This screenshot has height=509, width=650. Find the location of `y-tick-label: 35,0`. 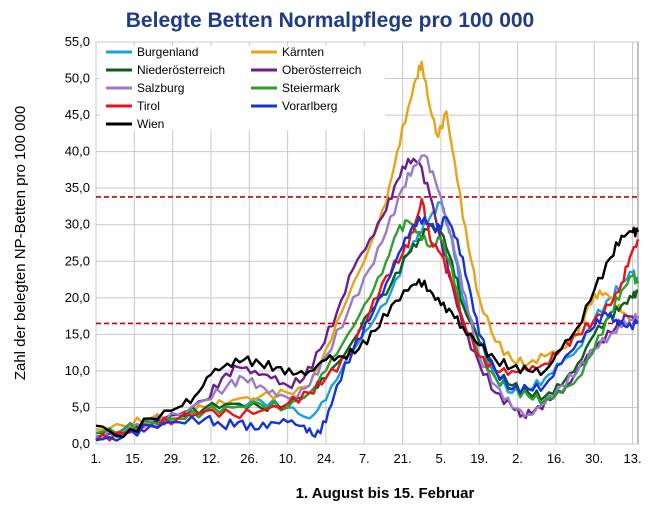

y-tick-label: 35,0 is located at coordinates (77, 187).